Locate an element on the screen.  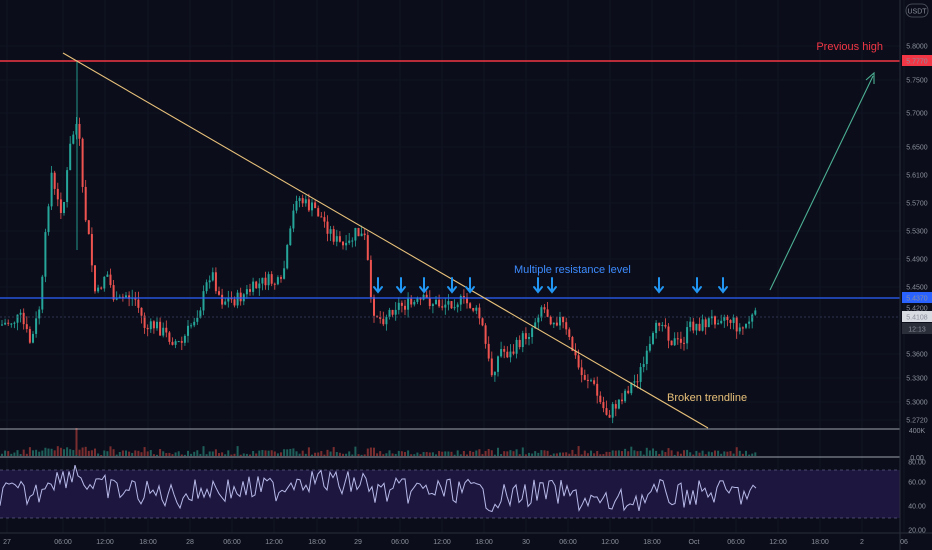
projection-arrow-line is located at coordinates (821, 183).